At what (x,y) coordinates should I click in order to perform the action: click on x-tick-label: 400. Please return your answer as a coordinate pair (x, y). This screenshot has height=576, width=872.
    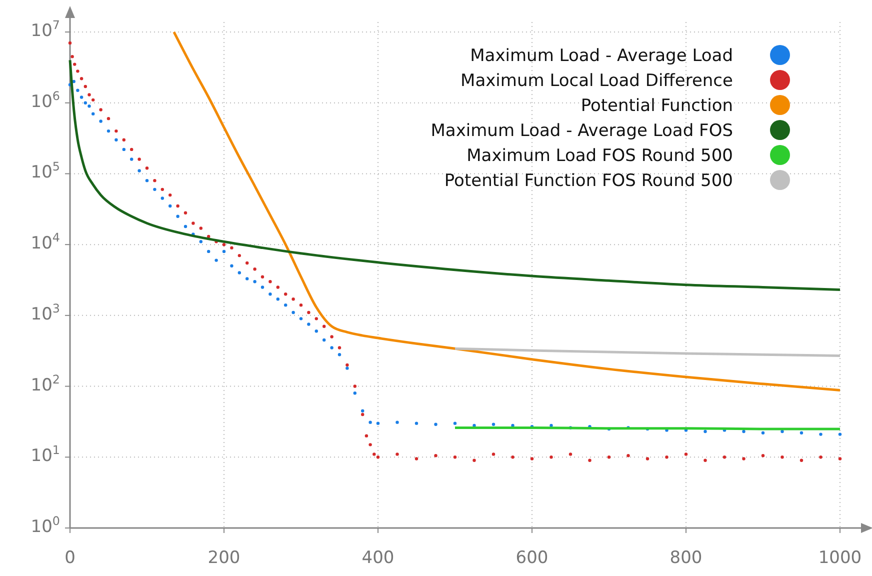
    Looking at the image, I should click on (378, 558).